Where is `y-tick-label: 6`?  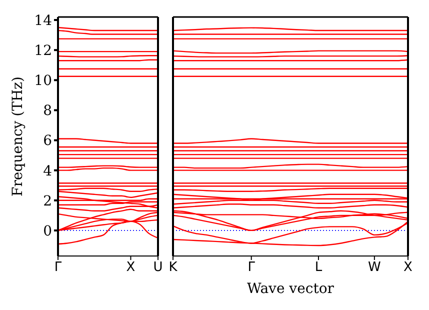 y-tick-label: 6 is located at coordinates (47, 141).